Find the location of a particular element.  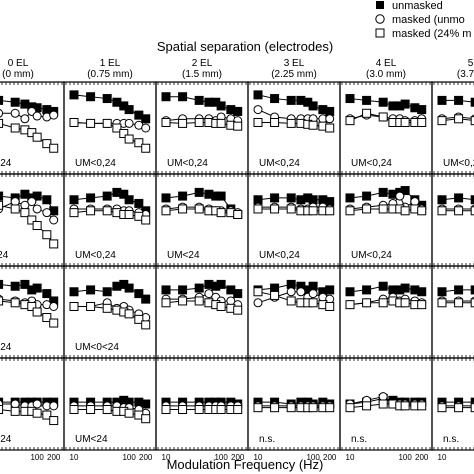

panel-r1-c2: UM<24 is located at coordinates (202, 220).